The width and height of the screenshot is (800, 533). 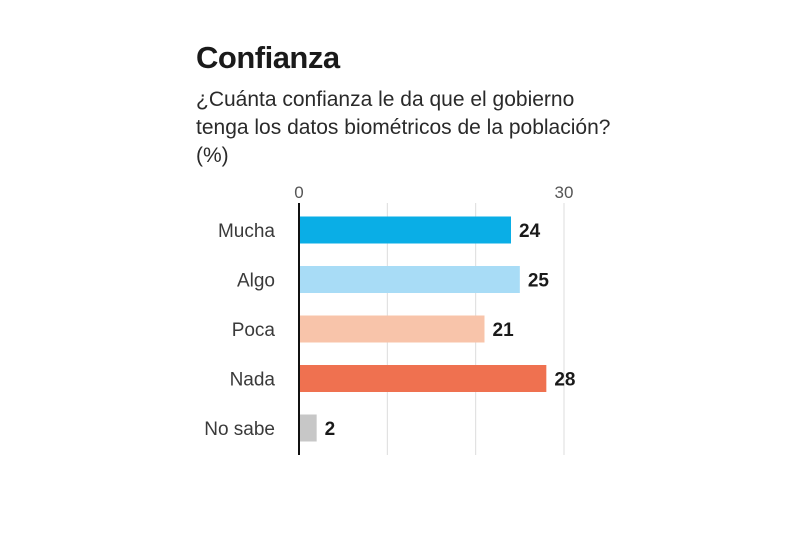 I want to click on bar-group: Algo 25, so click(x=393, y=279).